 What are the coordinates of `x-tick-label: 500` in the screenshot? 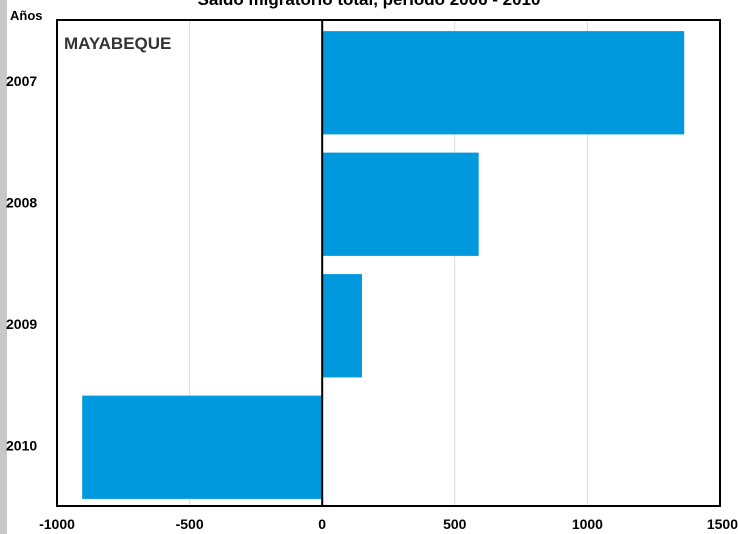 It's located at (455, 524).